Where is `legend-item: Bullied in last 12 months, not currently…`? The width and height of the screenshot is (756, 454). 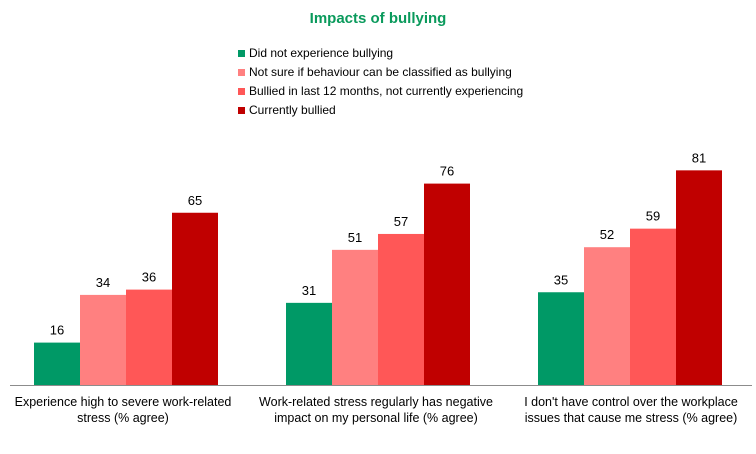 legend-item: Bullied in last 12 months, not currently… is located at coordinates (380, 91).